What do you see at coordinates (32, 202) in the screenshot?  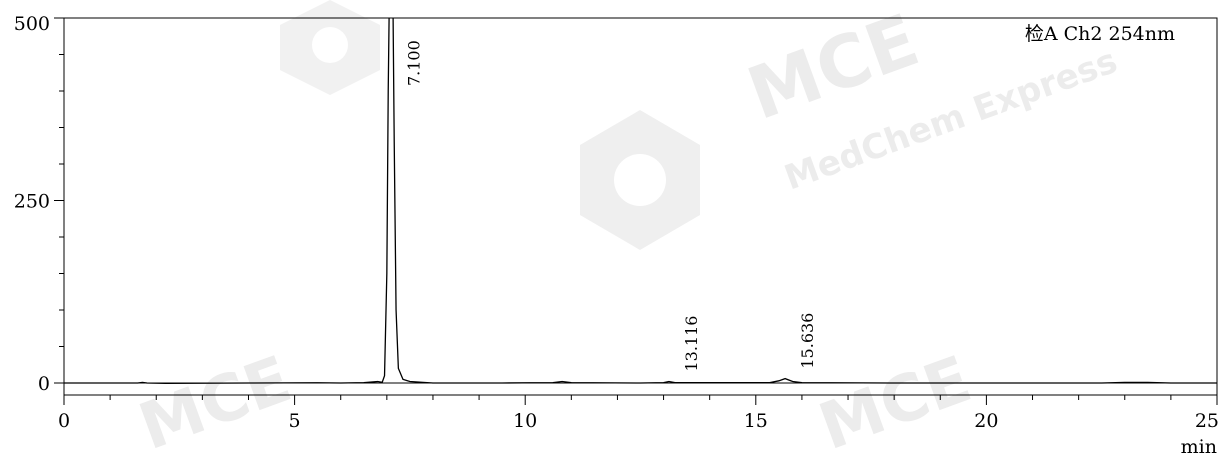 I see `y-tick-label: 250` at bounding box center [32, 202].